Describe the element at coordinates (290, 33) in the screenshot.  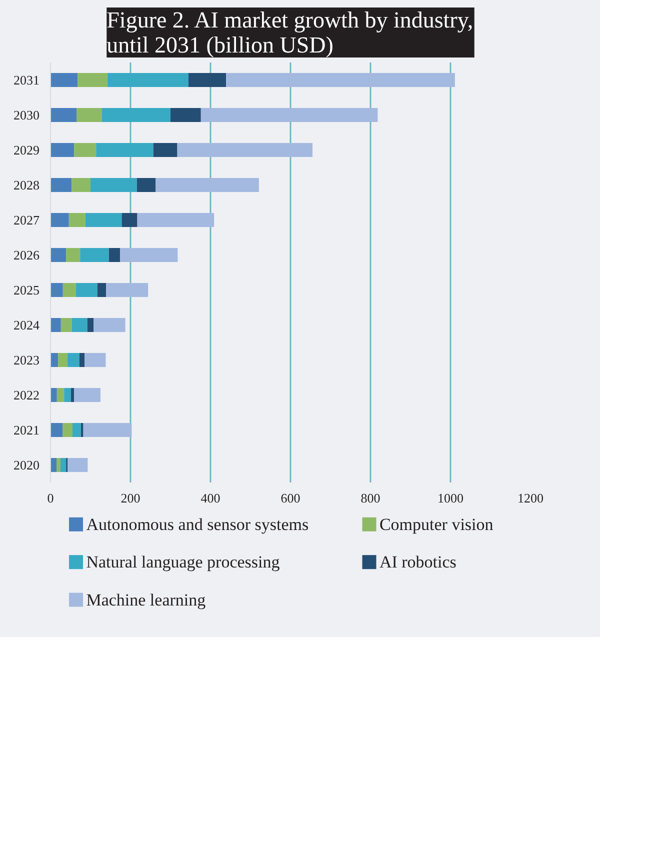
I see `chart-title: Figure 2. AI market growth by industry, until 2031 (billion USD)` at that location.